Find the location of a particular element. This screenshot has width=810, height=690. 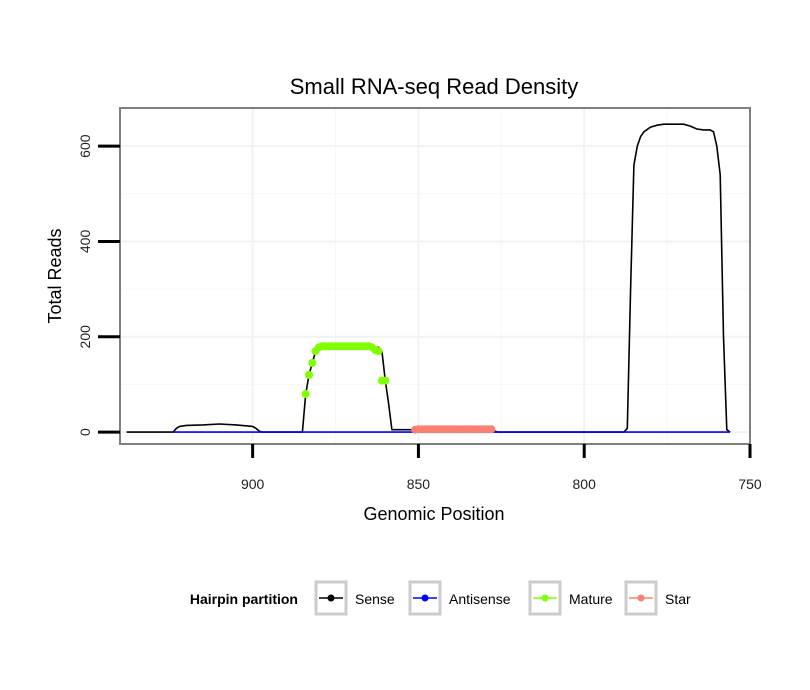

legend-key-dot-mature is located at coordinates (545, 598).